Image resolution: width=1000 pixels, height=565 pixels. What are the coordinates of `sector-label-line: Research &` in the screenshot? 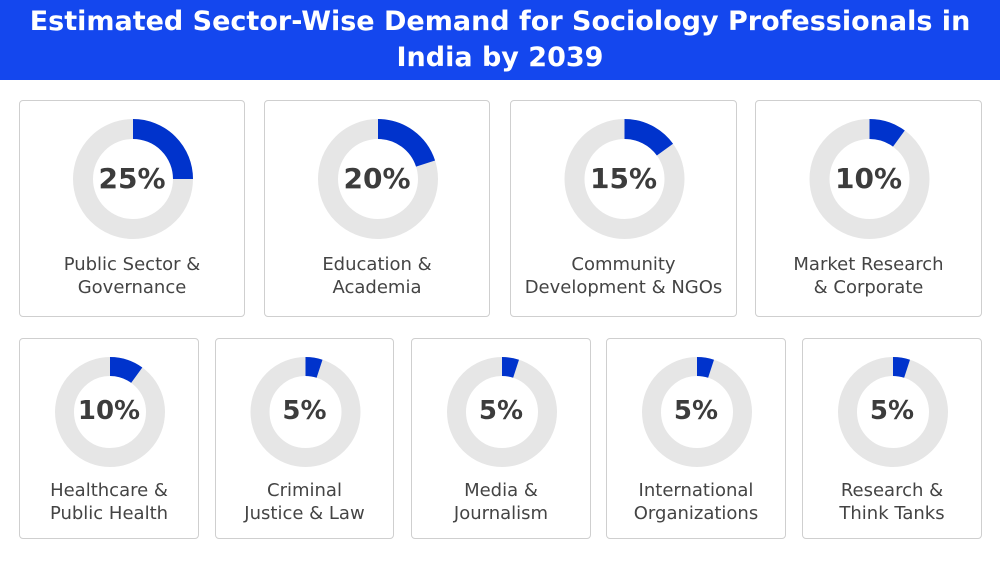 It's located at (892, 490).